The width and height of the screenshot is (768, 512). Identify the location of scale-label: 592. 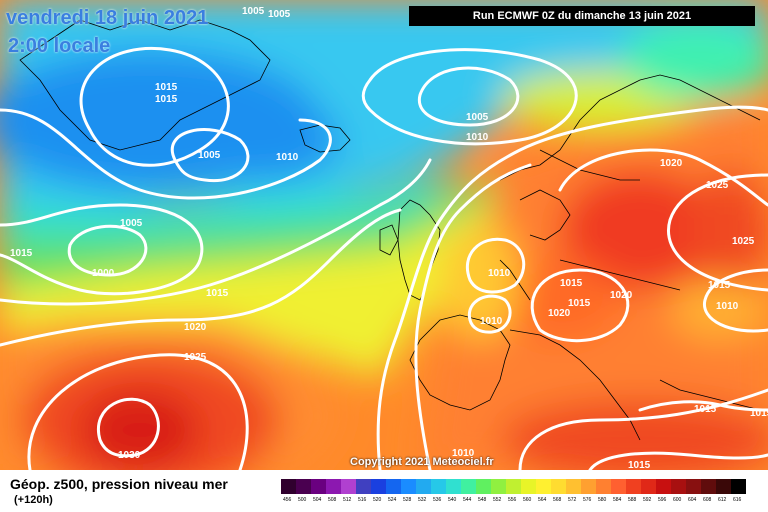
(647, 500).